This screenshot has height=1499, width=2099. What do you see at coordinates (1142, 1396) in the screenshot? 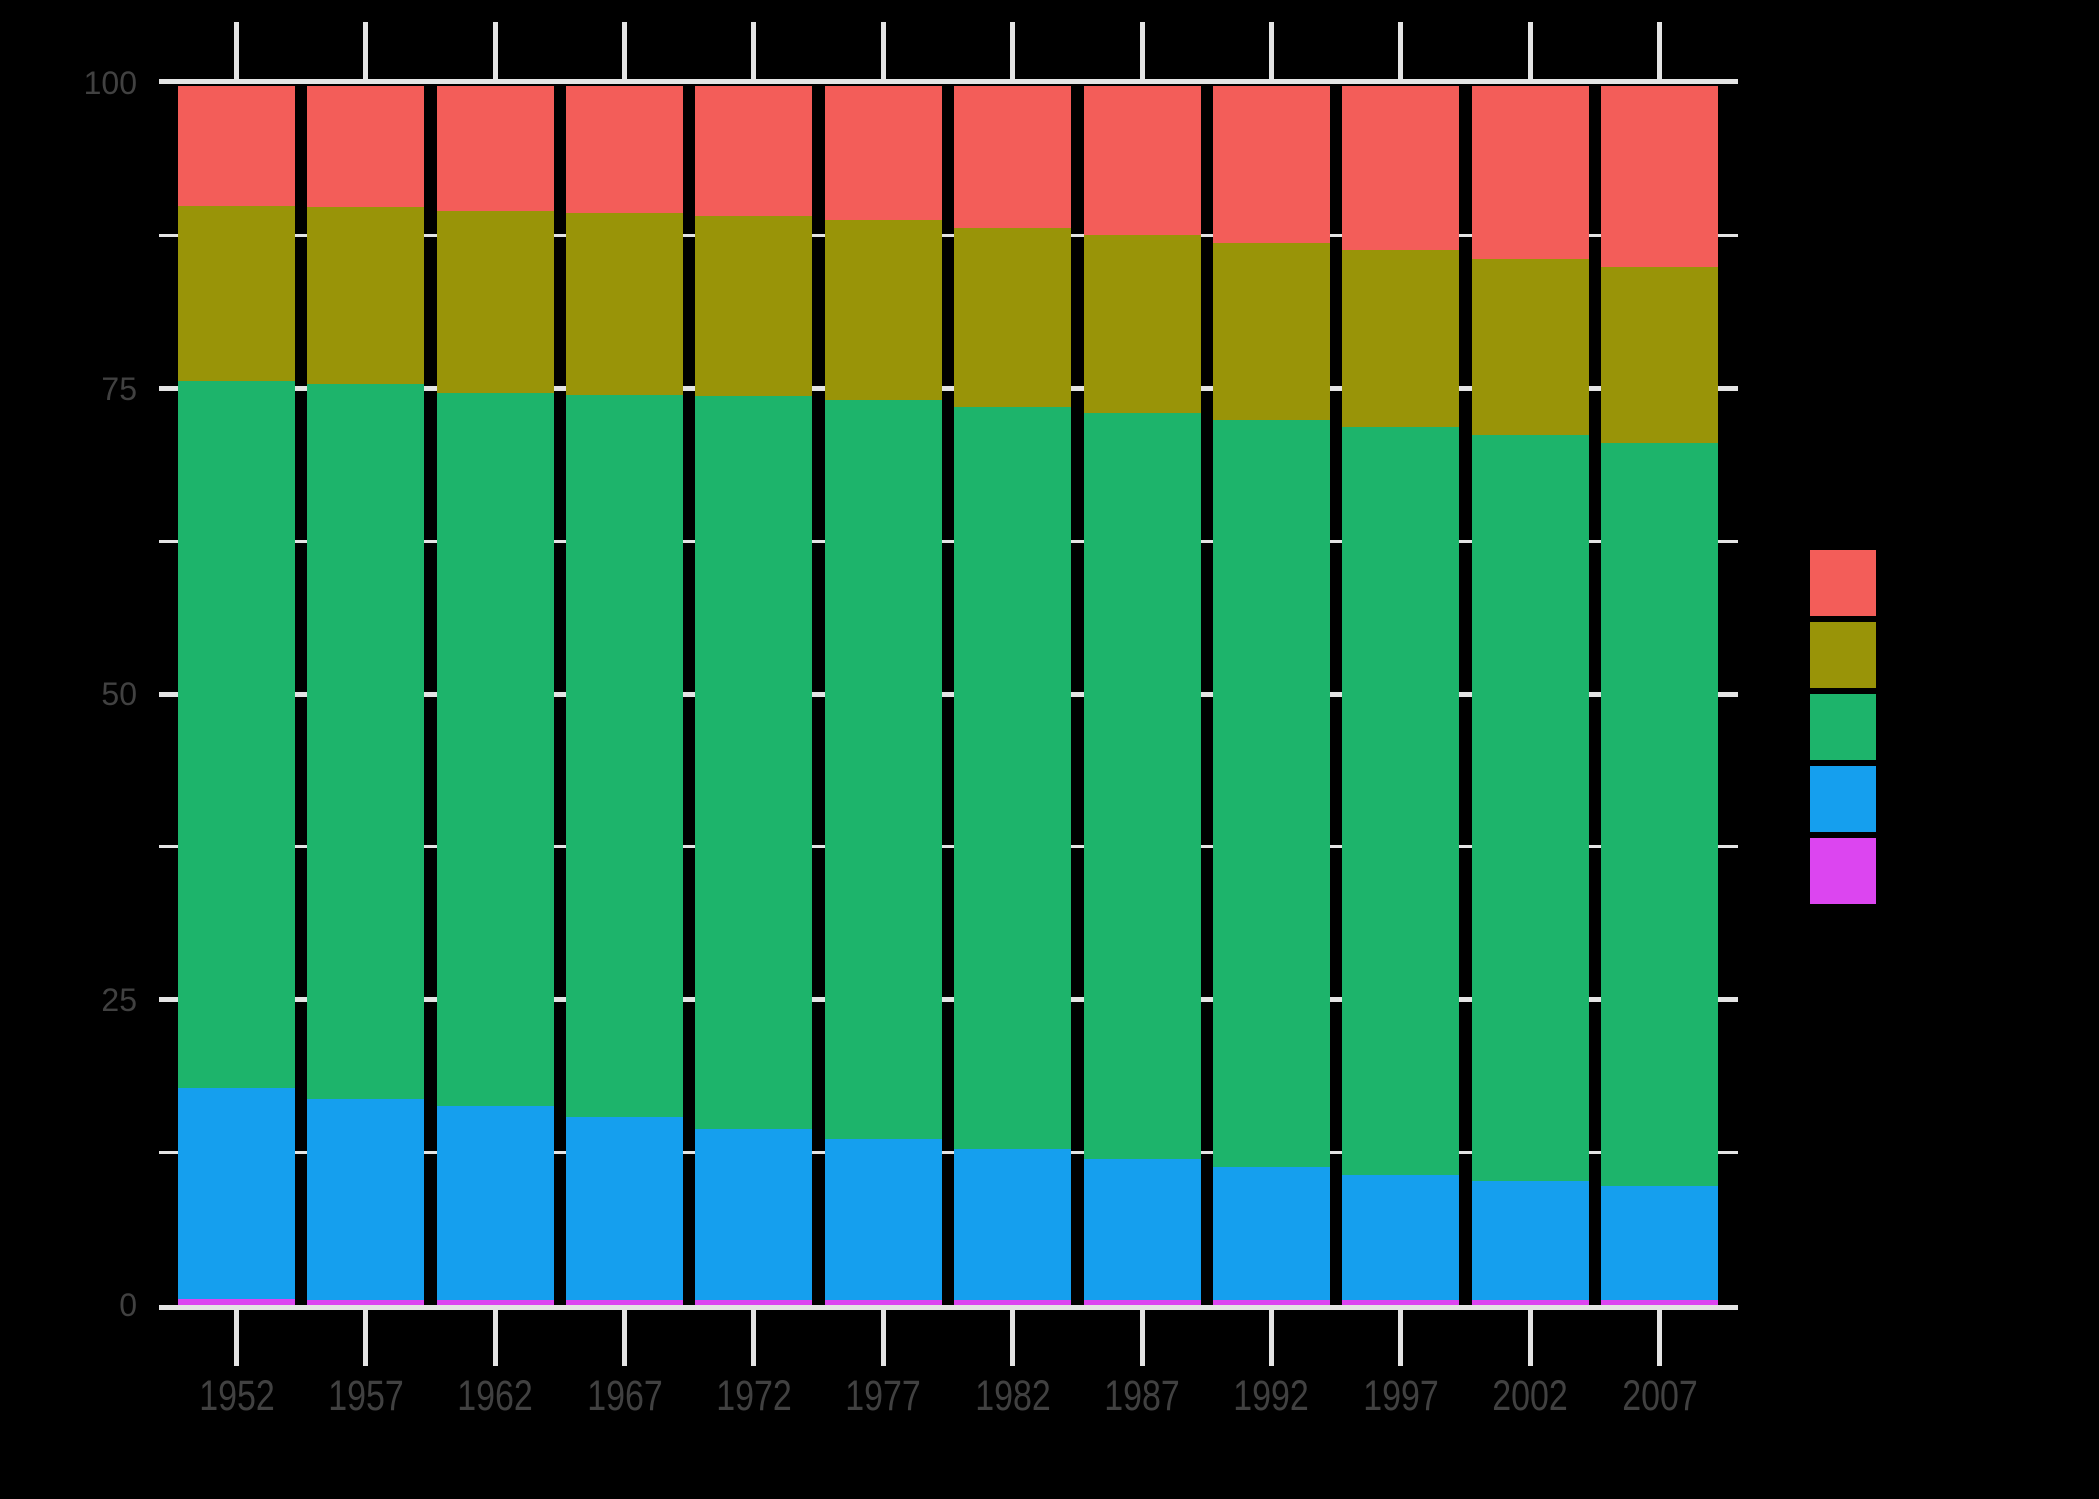
I see `x-tick-label: 1987` at bounding box center [1142, 1396].